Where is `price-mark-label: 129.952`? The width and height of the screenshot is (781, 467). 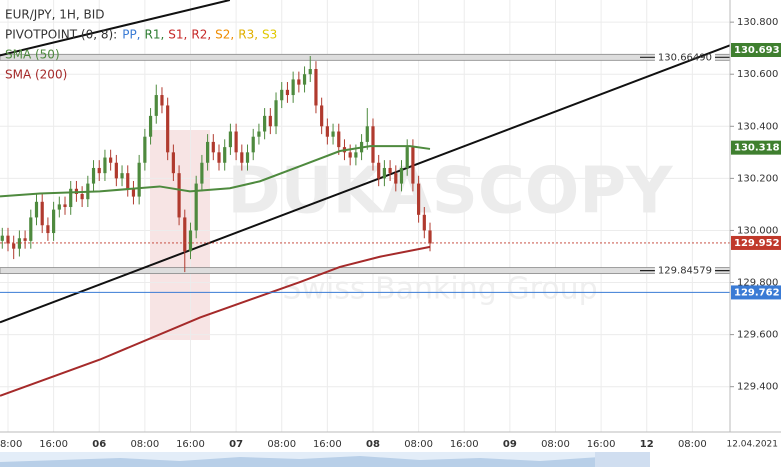 price-mark-label: 129.952 is located at coordinates (757, 243).